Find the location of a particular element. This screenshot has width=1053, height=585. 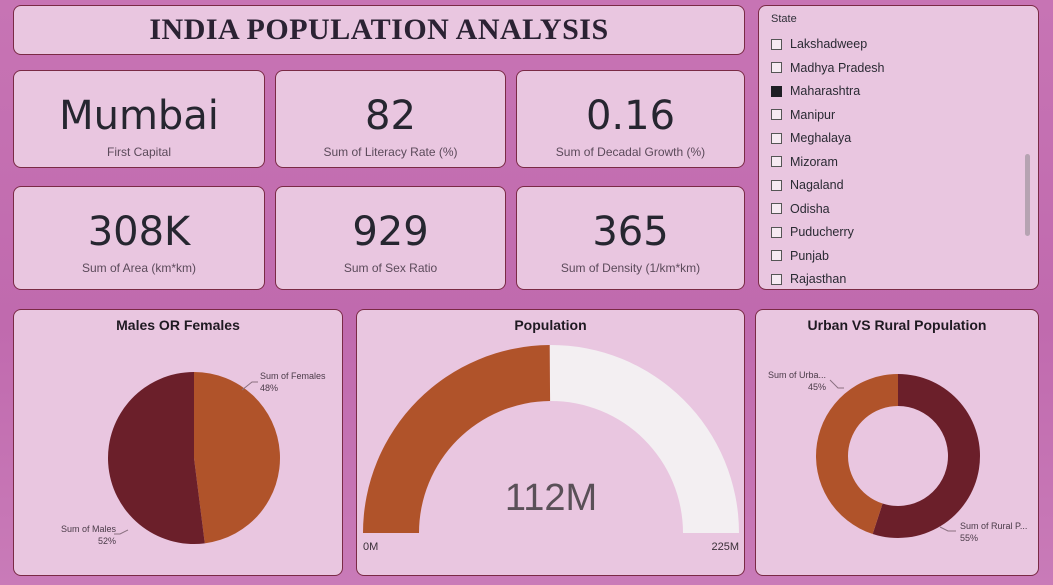

data-label: 48% is located at coordinates (269, 388).